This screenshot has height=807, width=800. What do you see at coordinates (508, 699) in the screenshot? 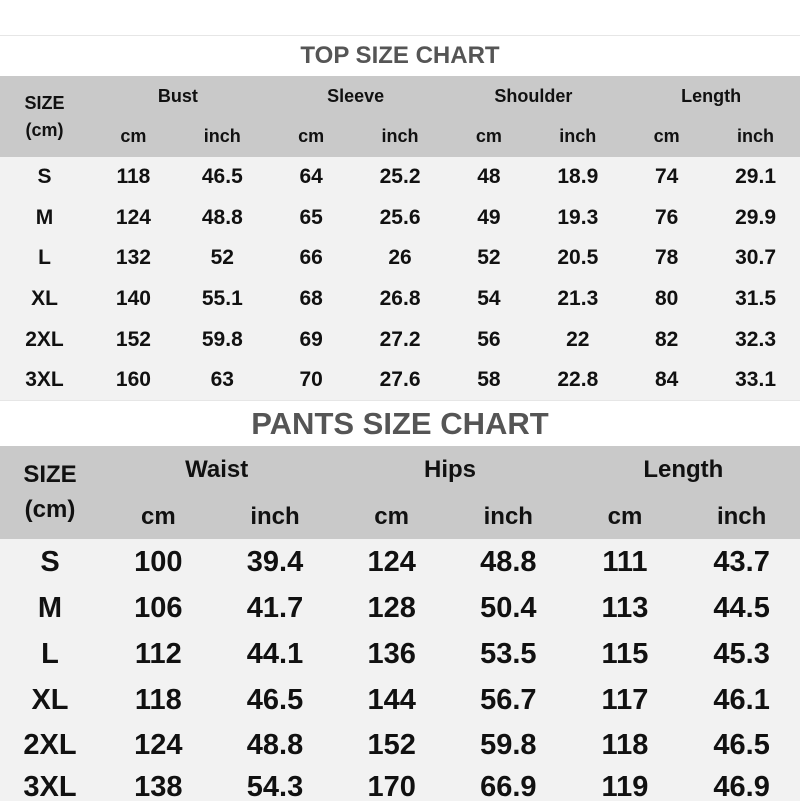
I see `value-cell: 56.7` at bounding box center [508, 699].